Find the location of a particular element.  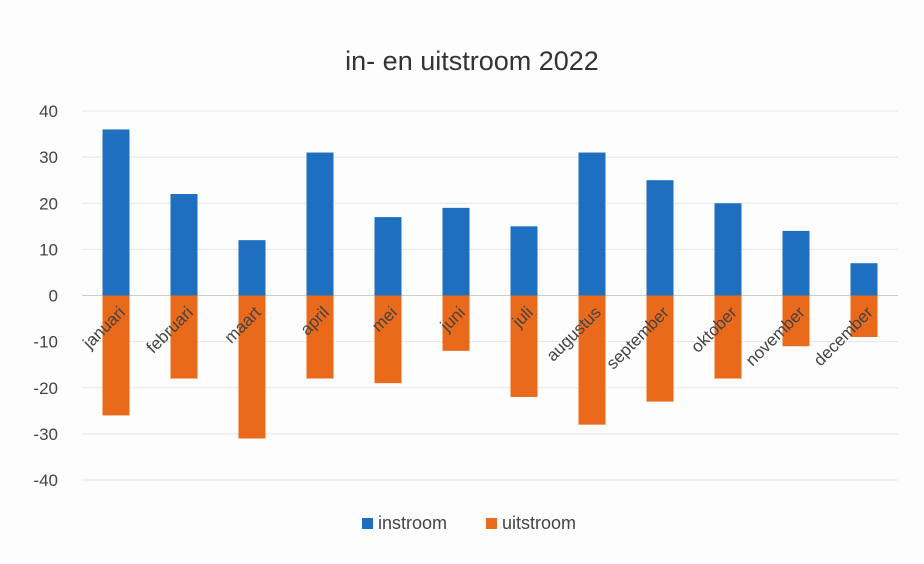

instroom-bar-augustus is located at coordinates (592, 224).